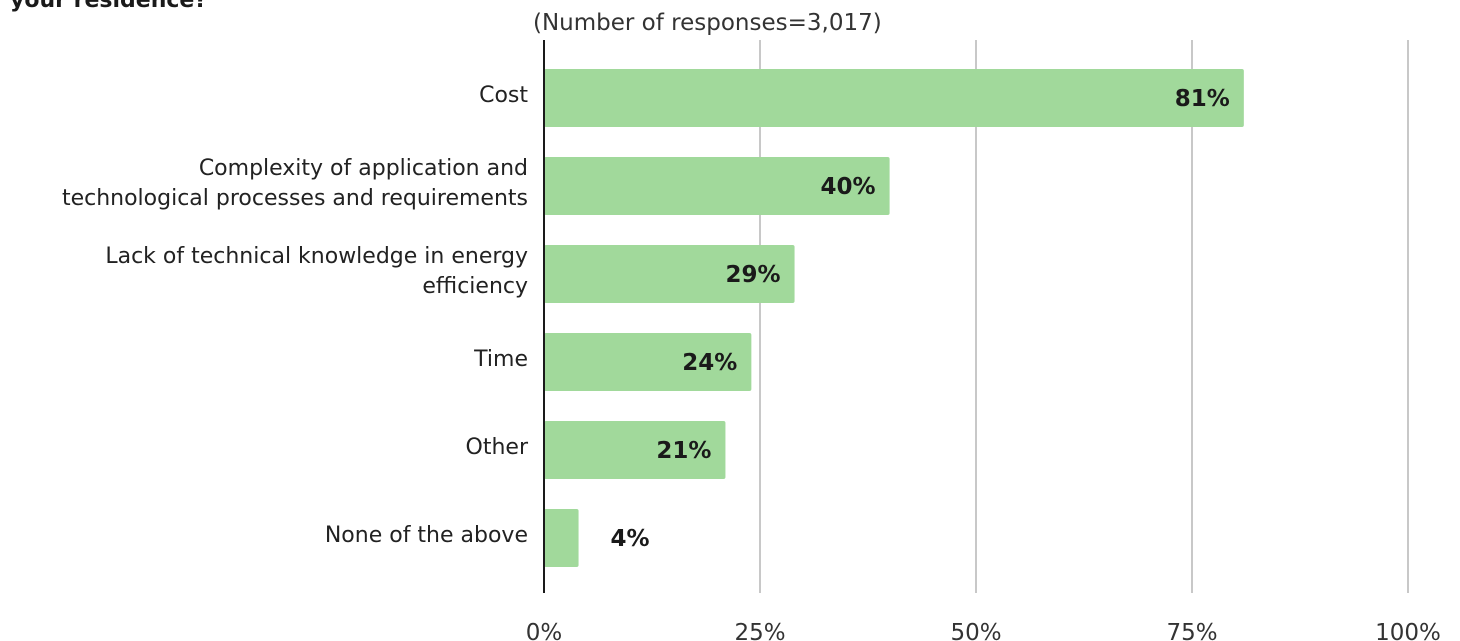 This screenshot has height=641, width=1460. What do you see at coordinates (975, 630) in the screenshot?
I see `x-tick-label: 50%` at bounding box center [975, 630].